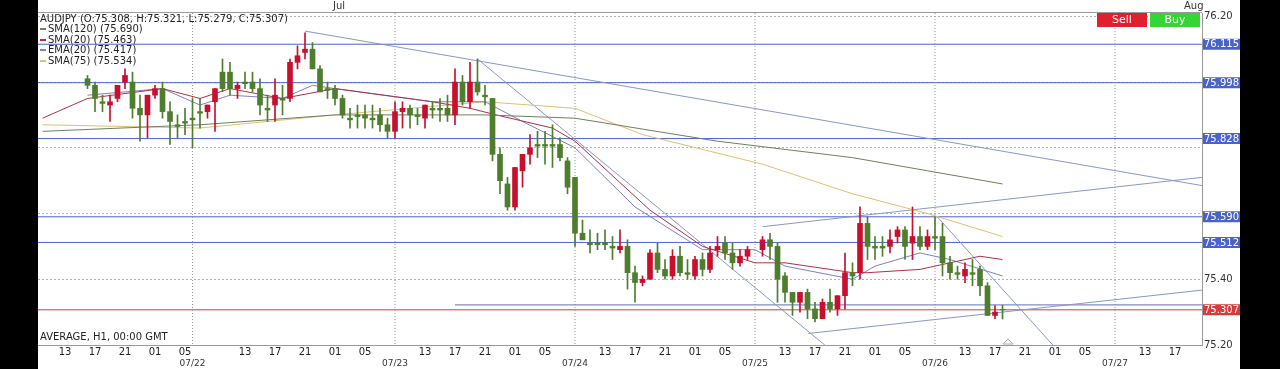 Image resolution: width=1280 pixels, height=369 pixels. I want to click on y-tick-label: 76.20, so click(1218, 15).